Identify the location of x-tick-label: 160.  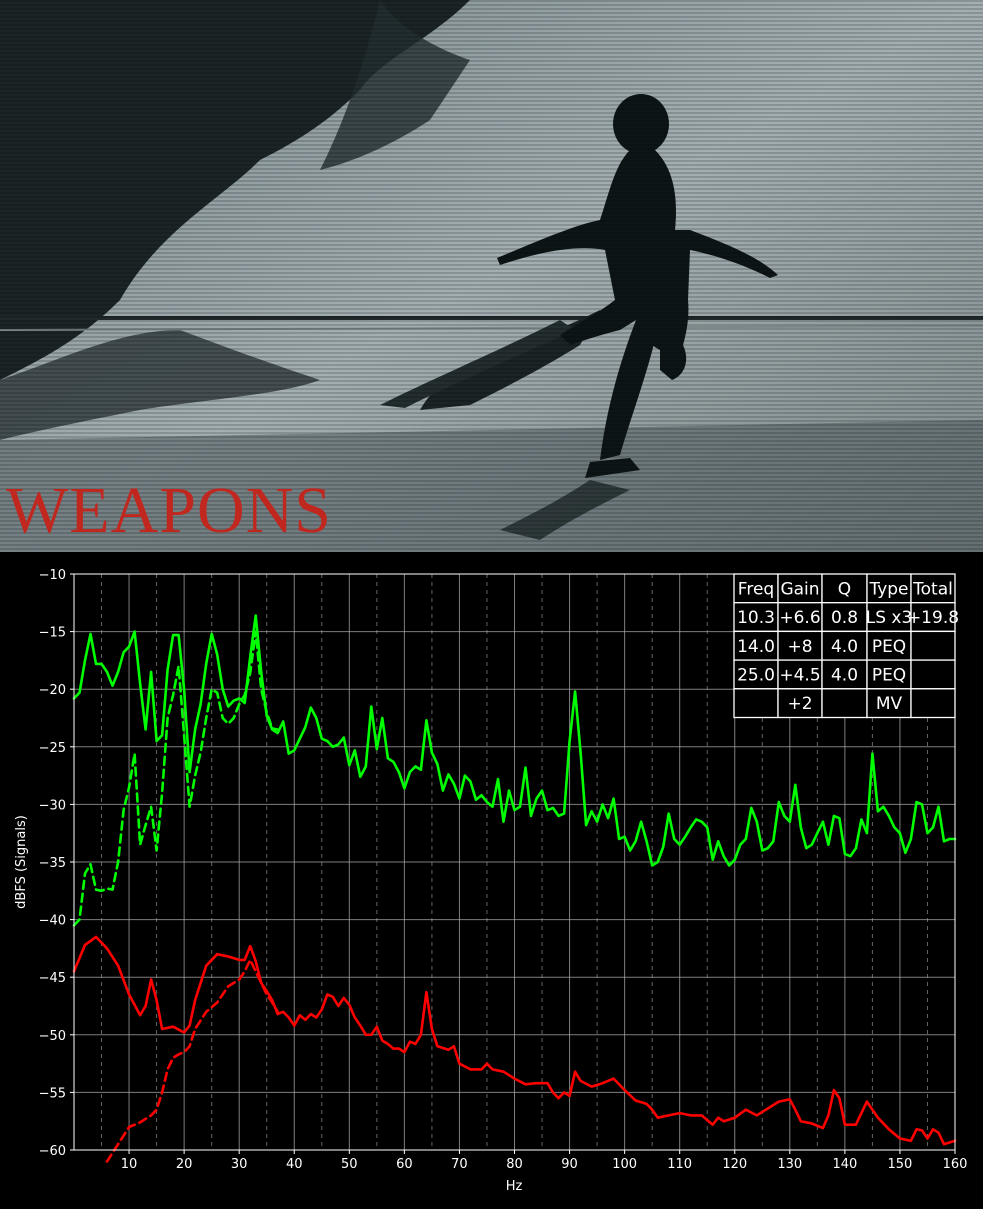
(955, 1164).